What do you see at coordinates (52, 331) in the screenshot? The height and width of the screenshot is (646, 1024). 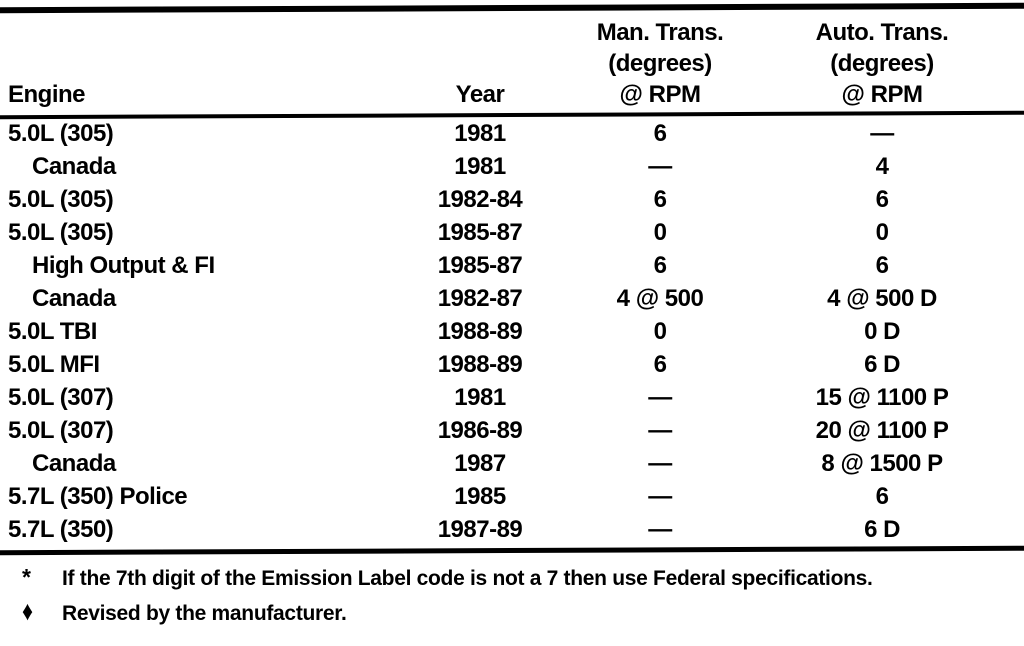 I see `engine-cell: 5.0L TBI` at bounding box center [52, 331].